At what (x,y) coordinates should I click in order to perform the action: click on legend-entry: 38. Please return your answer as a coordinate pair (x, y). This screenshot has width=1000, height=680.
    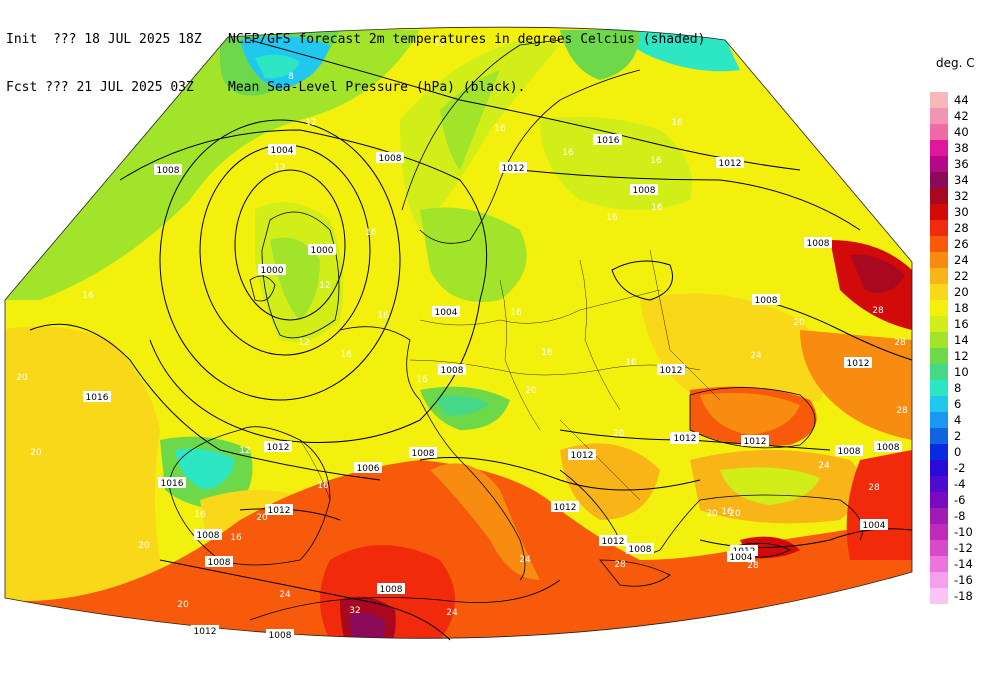
    Looking at the image, I should click on (960, 148).